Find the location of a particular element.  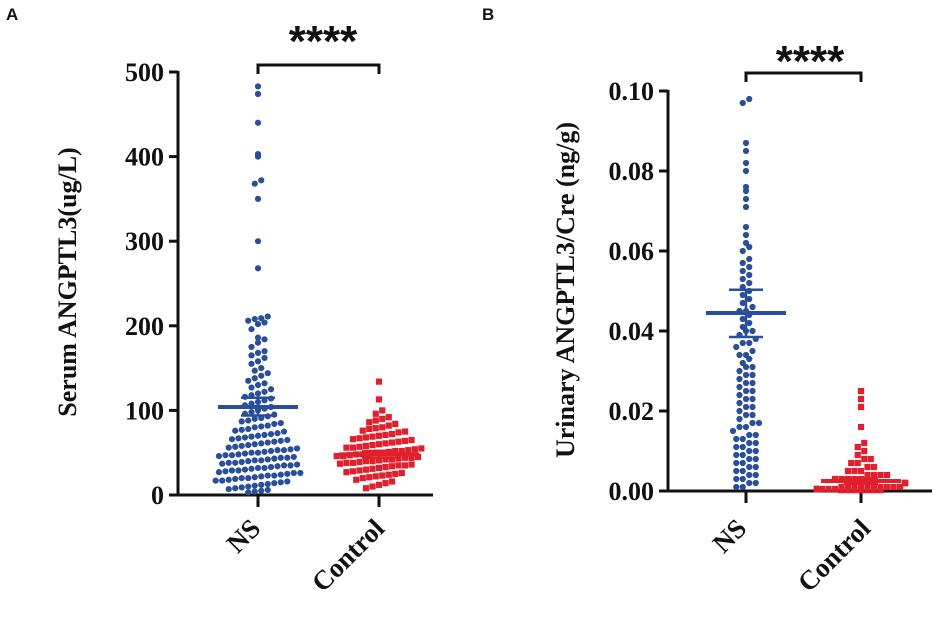

category-label-control-b: Control is located at coordinates (834, 555).